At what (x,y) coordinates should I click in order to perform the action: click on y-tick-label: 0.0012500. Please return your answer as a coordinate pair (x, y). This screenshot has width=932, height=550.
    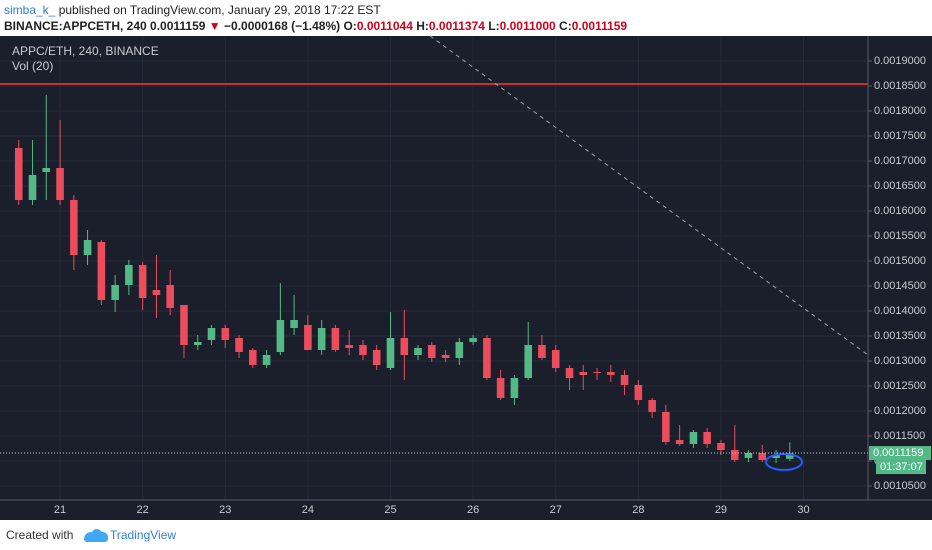
    Looking at the image, I should click on (900, 386).